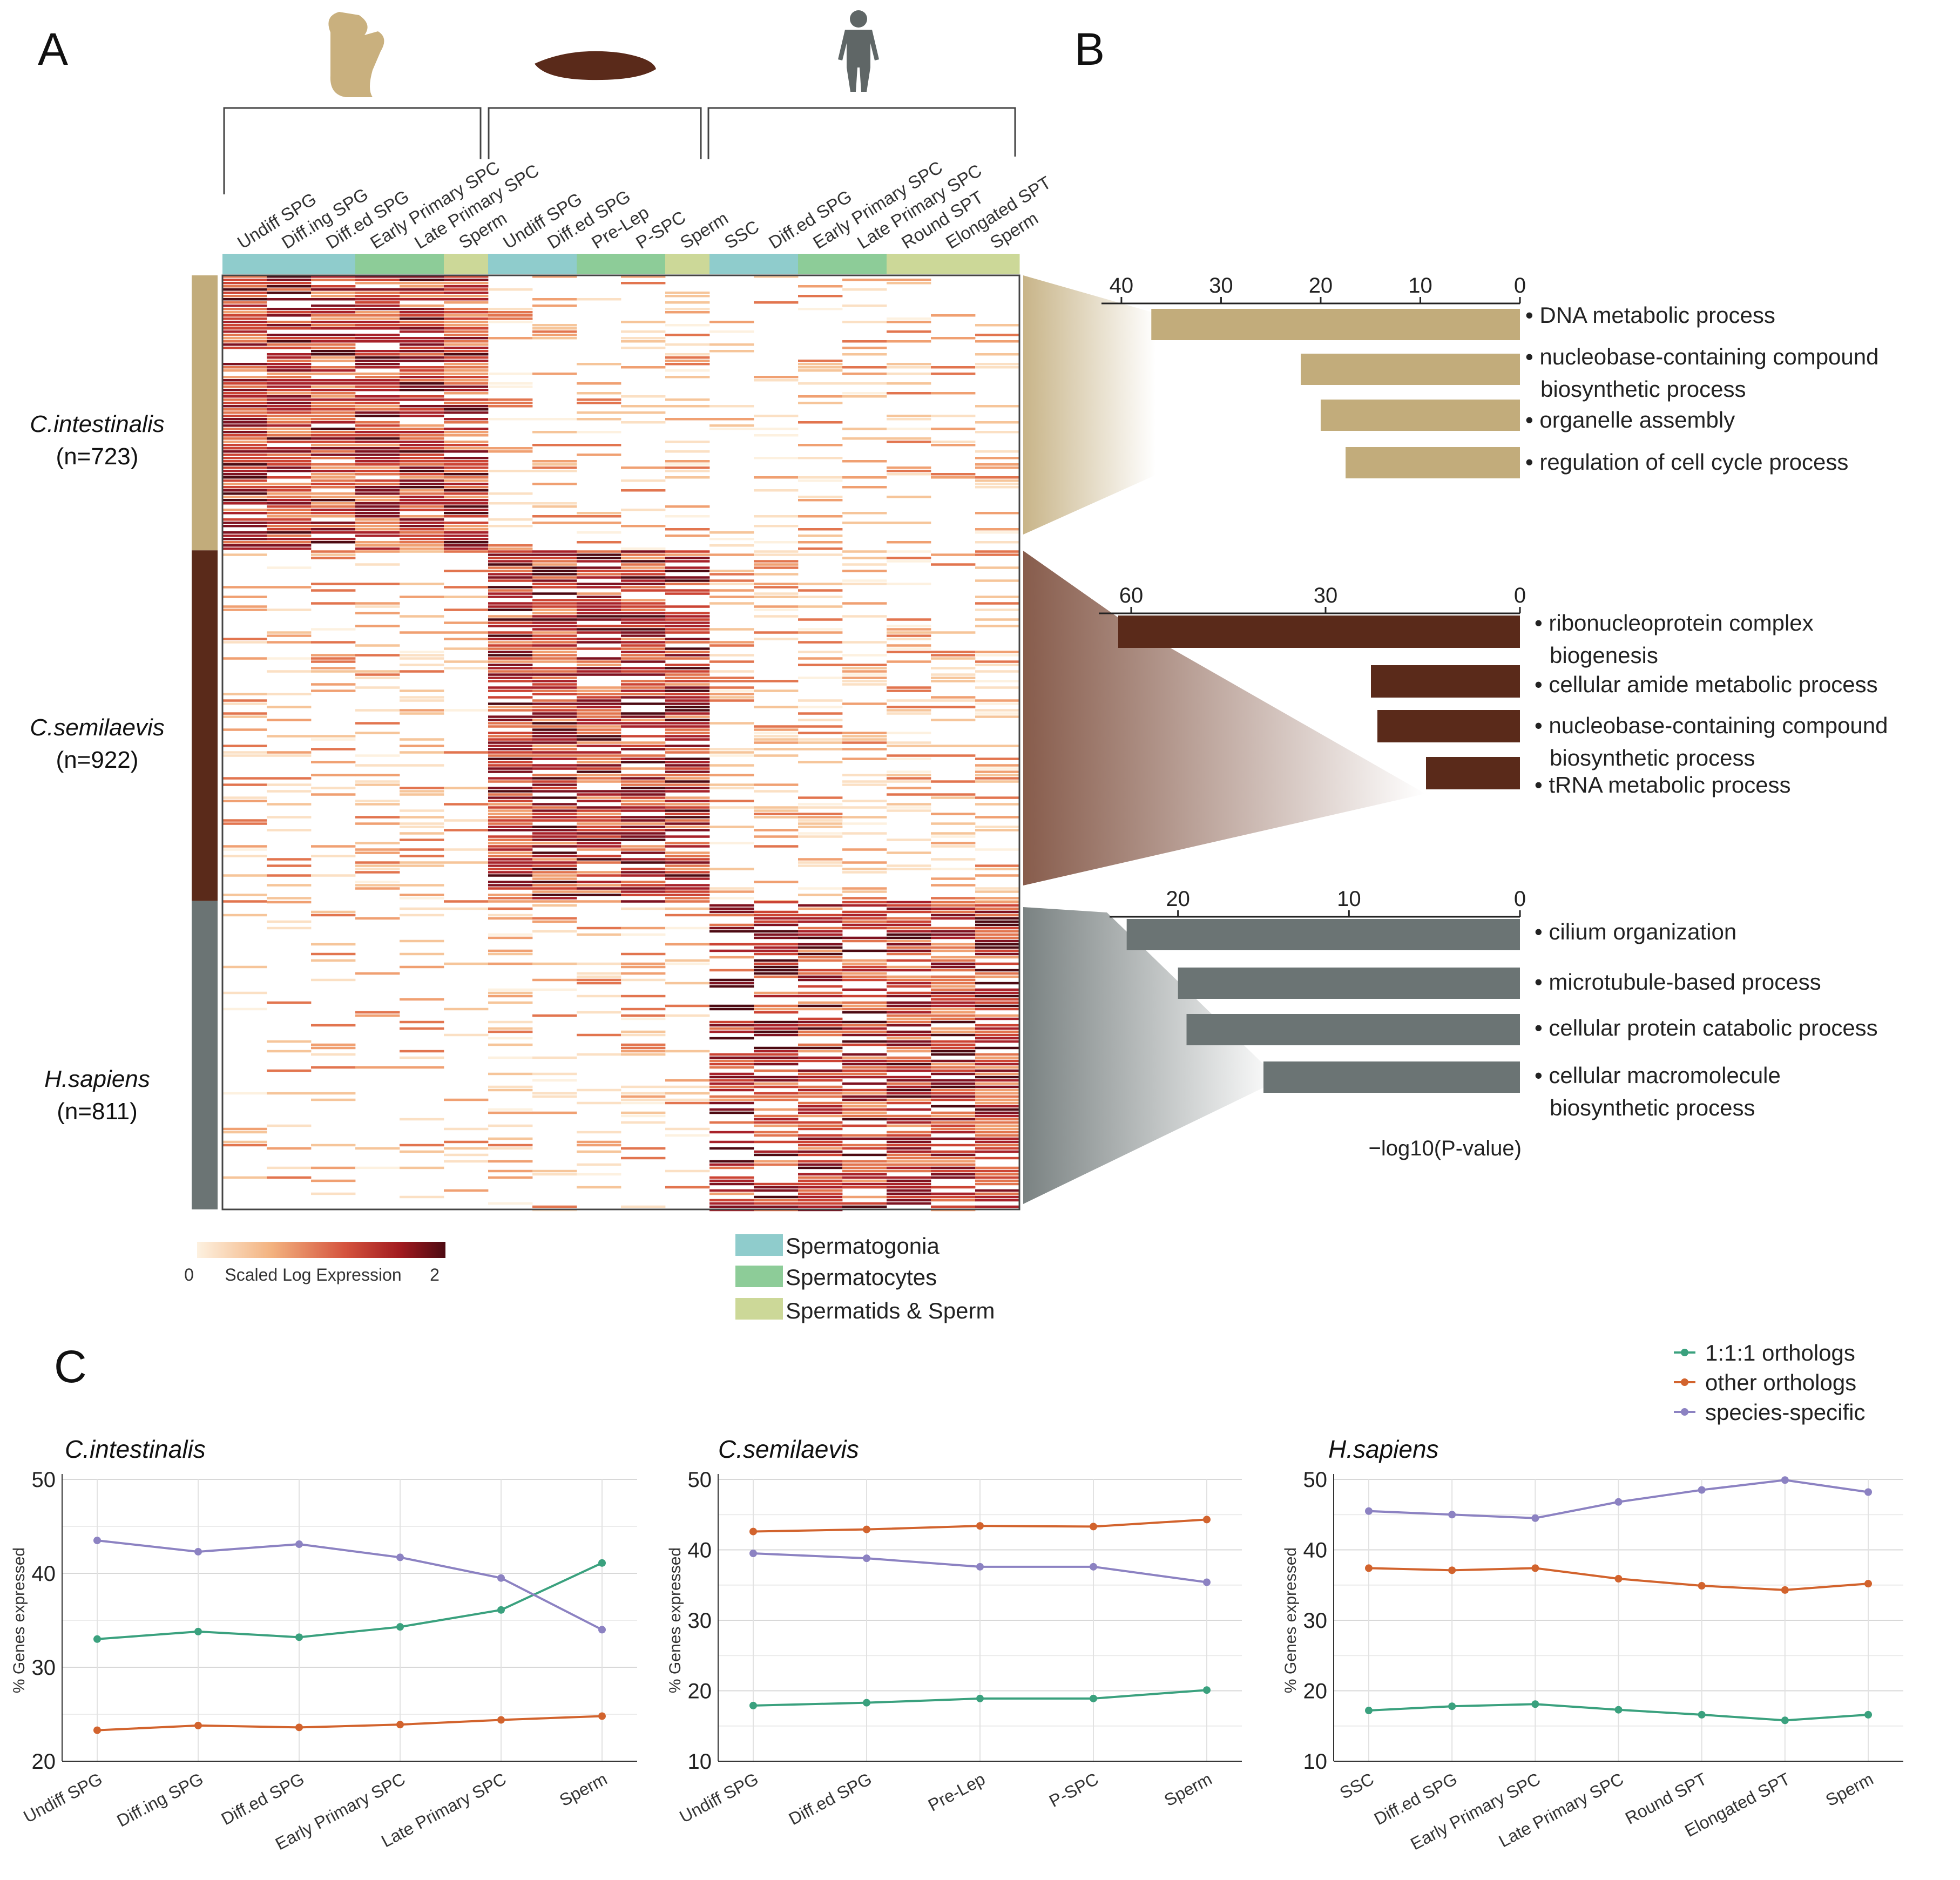 The width and height of the screenshot is (1960, 1880). Describe the element at coordinates (1321, 285) in the screenshot. I see `go-tick-label: 20` at that location.